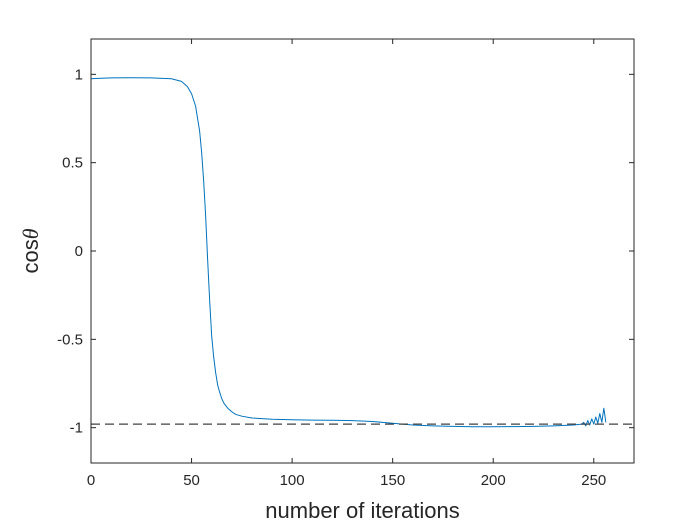 The height and width of the screenshot is (525, 700). What do you see at coordinates (79, 251) in the screenshot?
I see `y-tick-label: 0` at bounding box center [79, 251].